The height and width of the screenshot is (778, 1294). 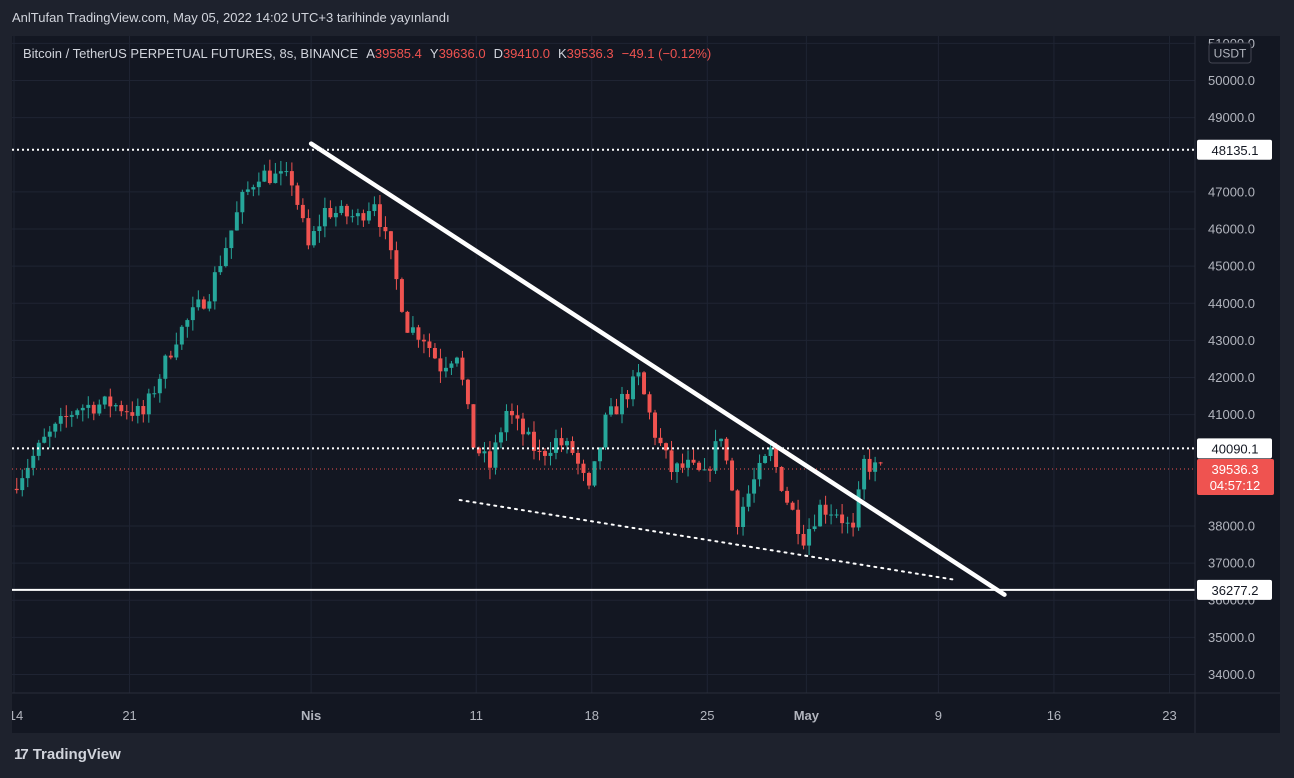 What do you see at coordinates (1231, 563) in the screenshot?
I see `price-tick-label: 37000.0` at bounding box center [1231, 563].